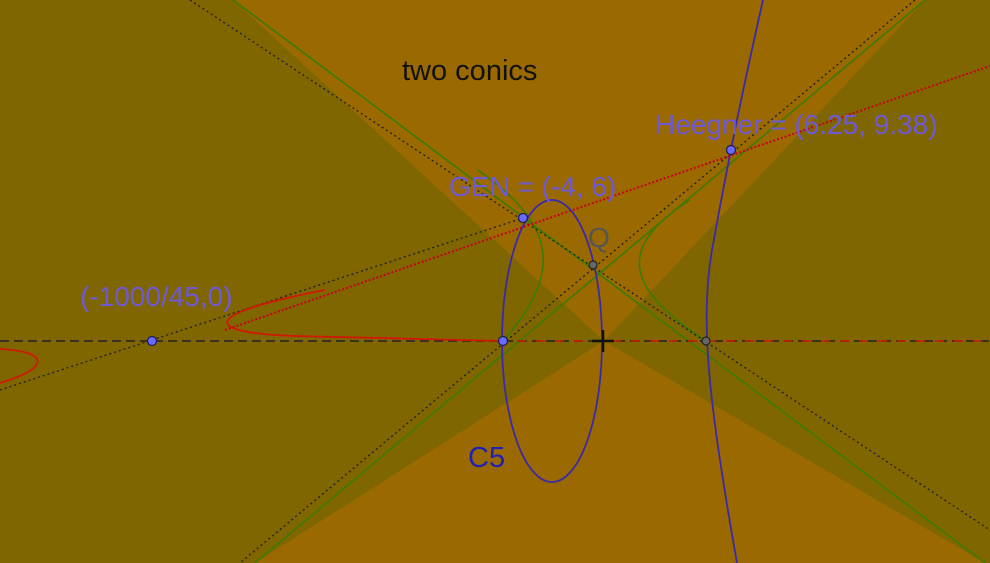 The width and height of the screenshot is (990, 563). What do you see at coordinates (706, 341) in the screenshot?
I see `point-axis-right` at bounding box center [706, 341].